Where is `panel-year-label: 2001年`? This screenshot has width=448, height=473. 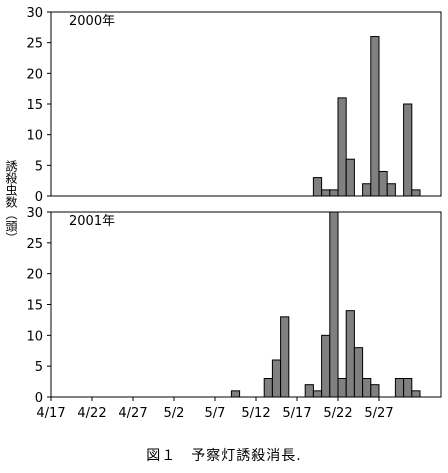
panel-year-label: 2001年 is located at coordinates (92, 221).